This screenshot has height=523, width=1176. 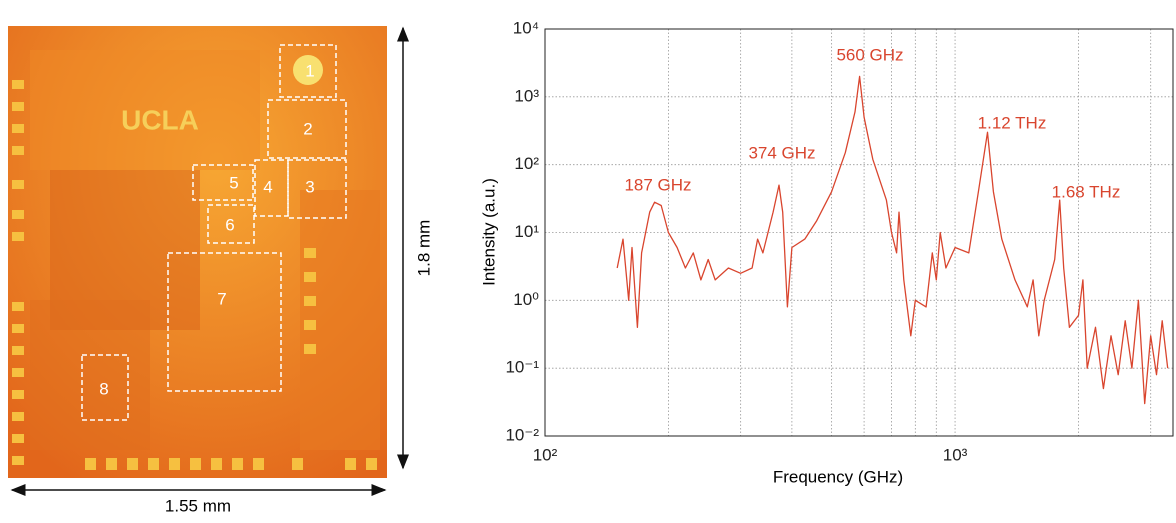 What do you see at coordinates (309, 186) in the screenshot?
I see `region-label: 3` at bounding box center [309, 186].